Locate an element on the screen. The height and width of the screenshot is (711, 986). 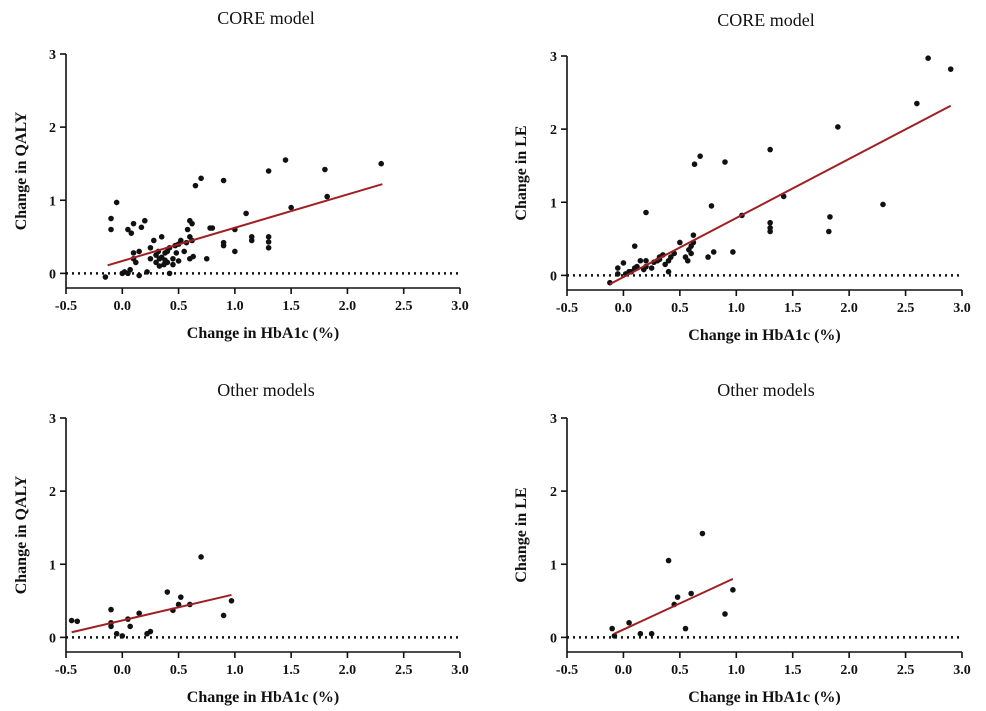
y-axis-title: Change in QALY is located at coordinates (21, 170).